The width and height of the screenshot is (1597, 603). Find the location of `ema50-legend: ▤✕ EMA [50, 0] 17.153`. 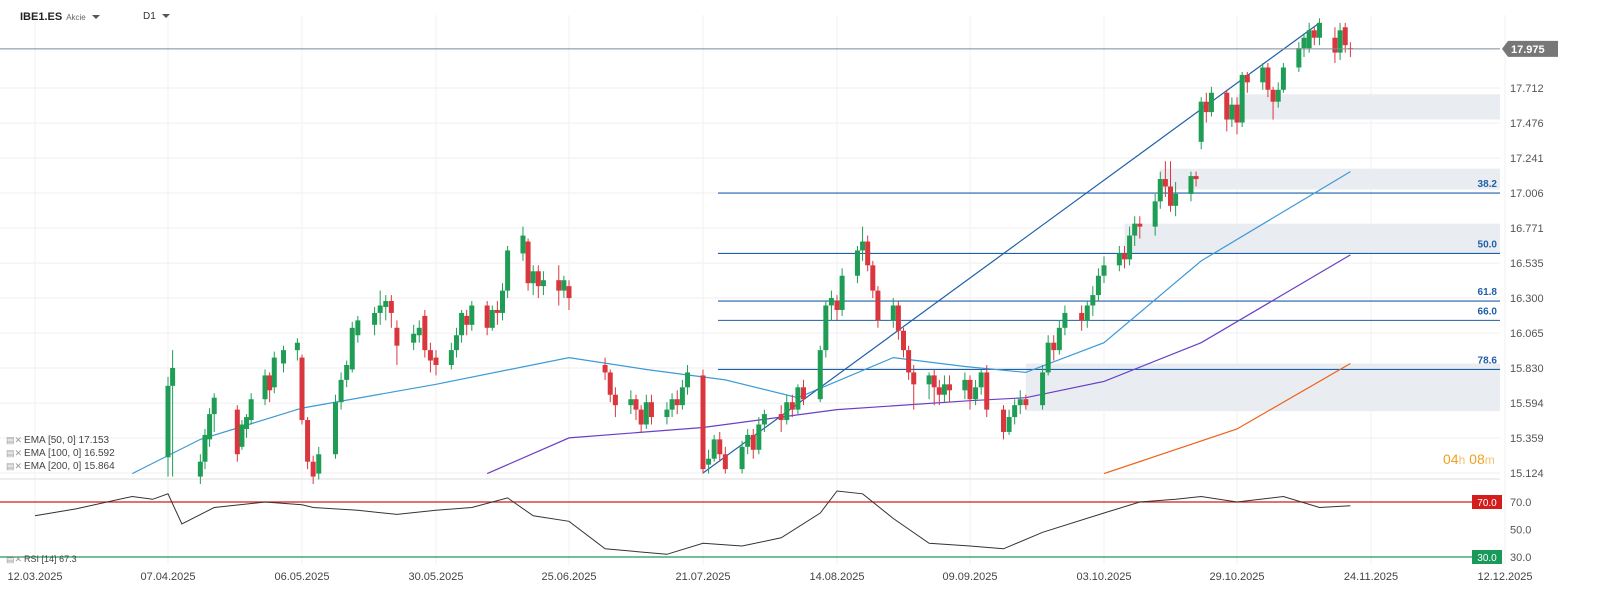

ema50-legend: ▤✕ EMA [50, 0] 17.153 is located at coordinates (58, 440).